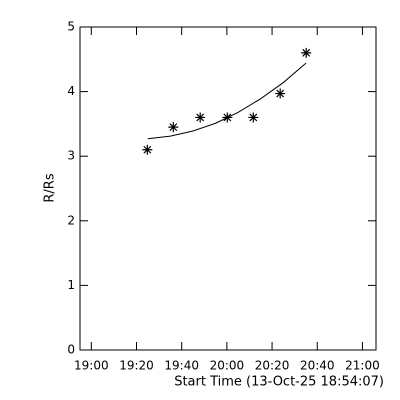  I want to click on x-tick-label: 19:20, so click(136, 366).